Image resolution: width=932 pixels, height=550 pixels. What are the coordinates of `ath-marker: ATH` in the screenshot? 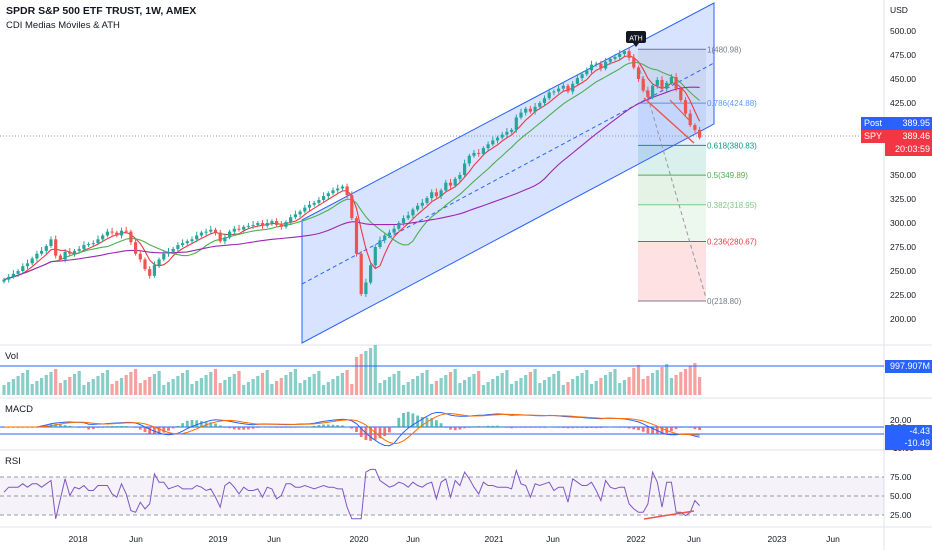 It's located at (636, 39).